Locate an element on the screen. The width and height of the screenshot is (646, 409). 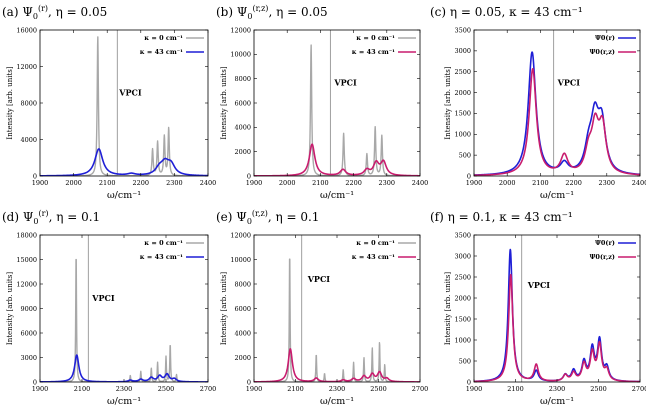
y-tick-label: 9000 is located at coordinates (28, 309).